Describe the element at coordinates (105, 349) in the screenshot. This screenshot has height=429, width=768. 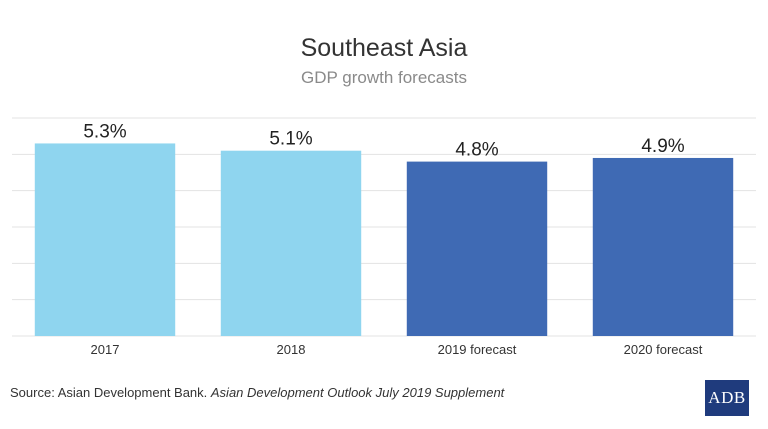
I see `x-tick-label: 2017` at that location.